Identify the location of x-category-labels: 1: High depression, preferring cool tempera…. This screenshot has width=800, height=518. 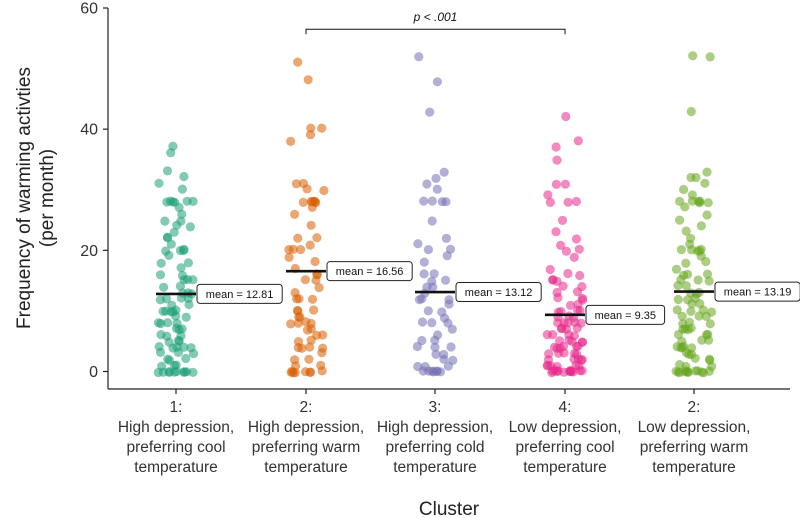
(434, 432).